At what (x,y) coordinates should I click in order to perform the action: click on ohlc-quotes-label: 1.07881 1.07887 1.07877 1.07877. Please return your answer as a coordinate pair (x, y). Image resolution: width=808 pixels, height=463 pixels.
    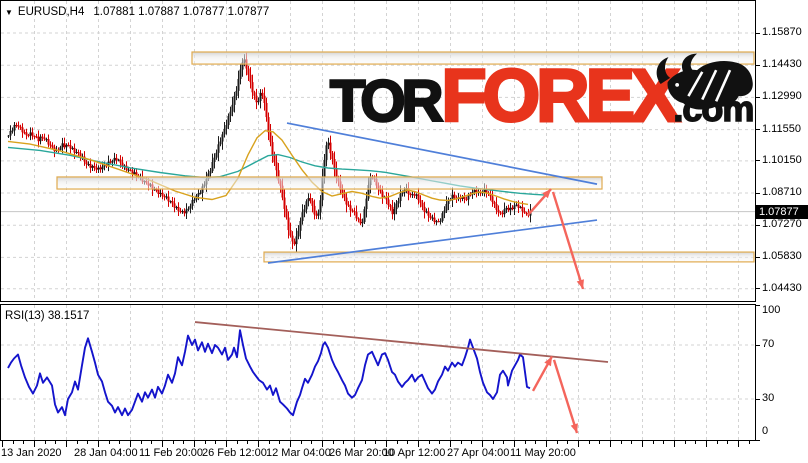
    Looking at the image, I should click on (181, 12).